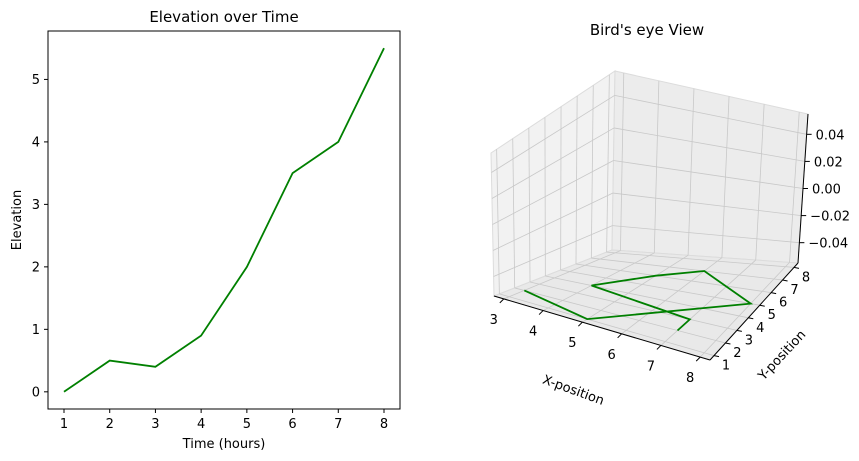 The width and height of the screenshot is (859, 461). What do you see at coordinates (830, 217) in the screenshot?
I see `z-tick-label: −0.02` at bounding box center [830, 217].